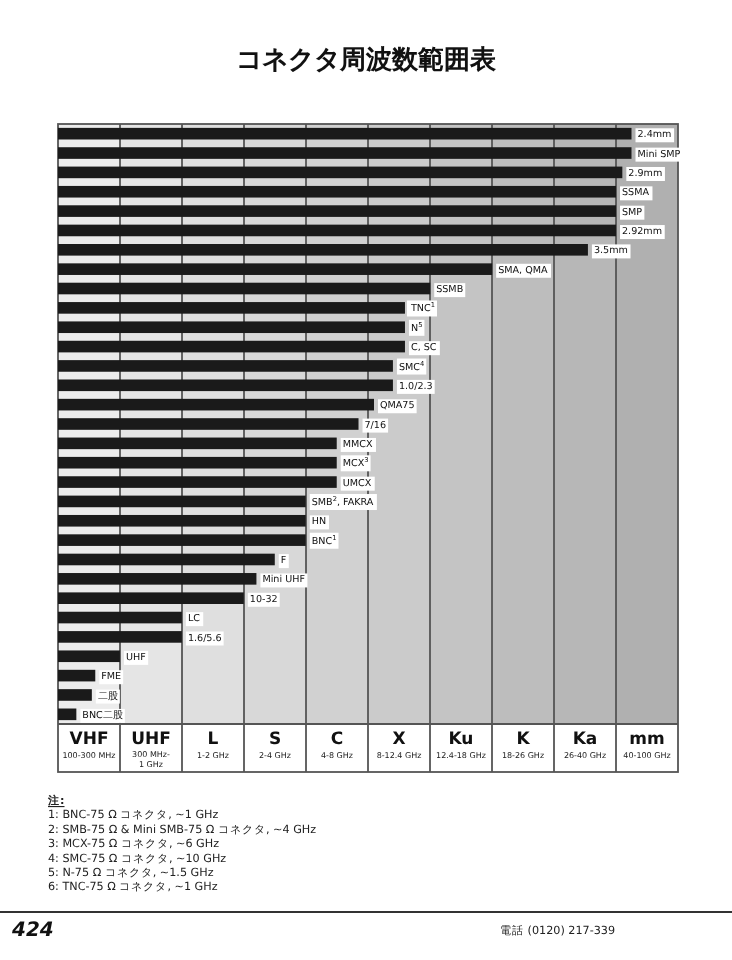 This screenshot has height=960, width=732. I want to click on chart-title: コネクタ周波数範囲表, so click(367, 61).